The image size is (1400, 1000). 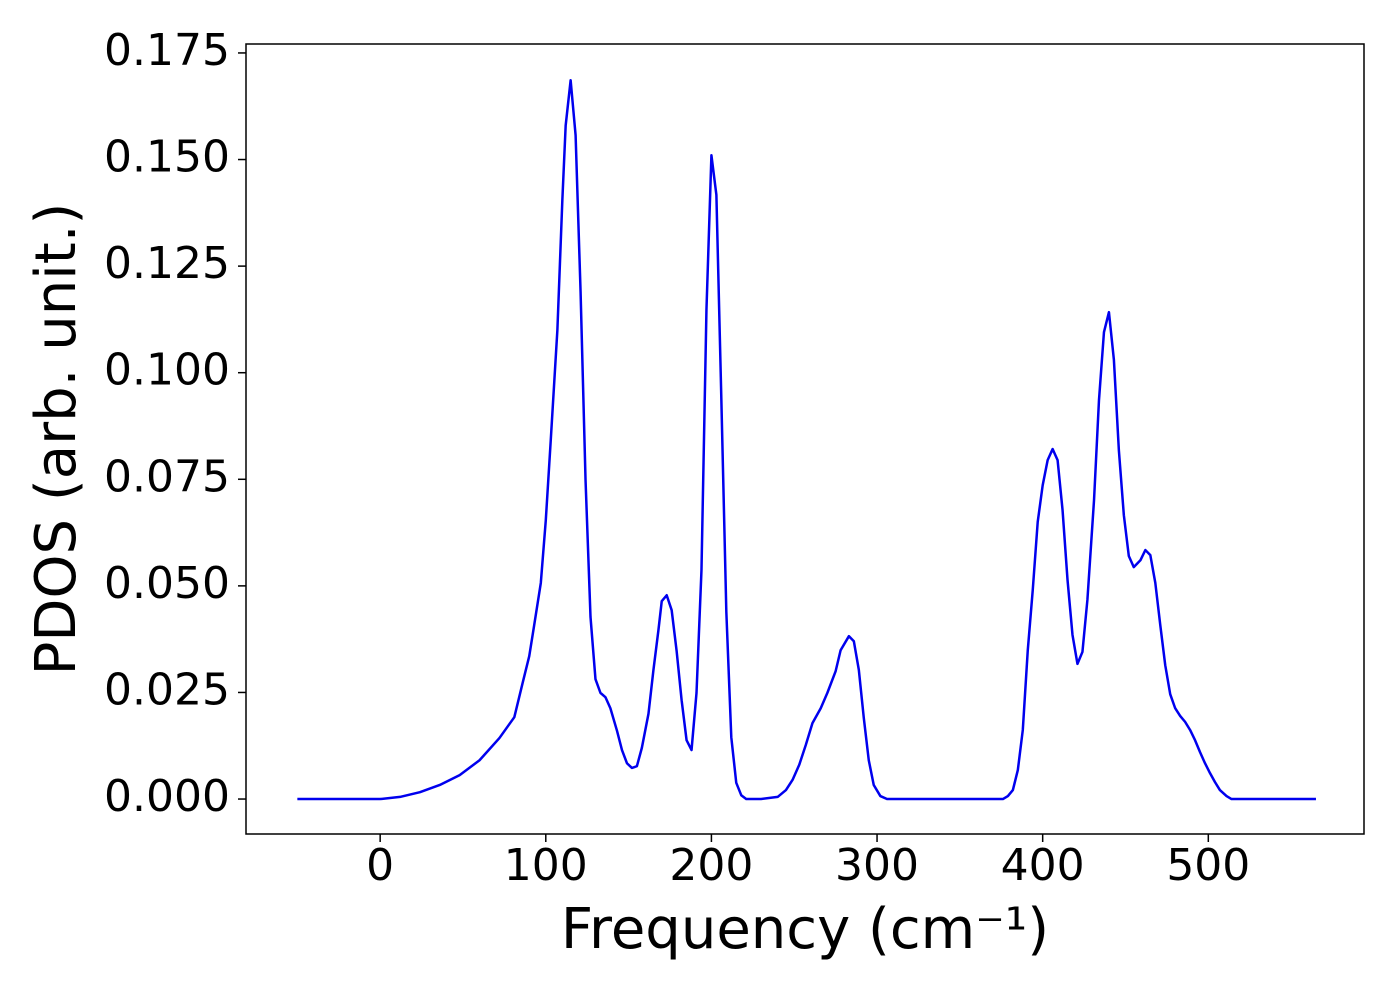 What do you see at coordinates (711, 865) in the screenshot?
I see `x-tick-label: 200` at bounding box center [711, 865].